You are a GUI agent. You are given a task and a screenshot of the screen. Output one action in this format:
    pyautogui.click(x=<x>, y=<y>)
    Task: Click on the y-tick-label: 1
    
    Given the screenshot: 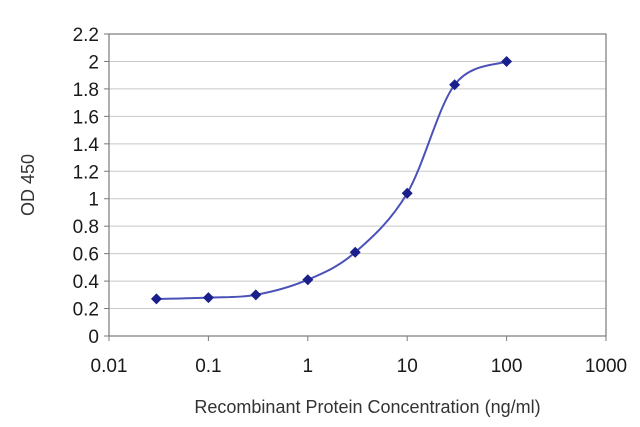 What is the action you would take?
    pyautogui.click(x=93, y=200)
    